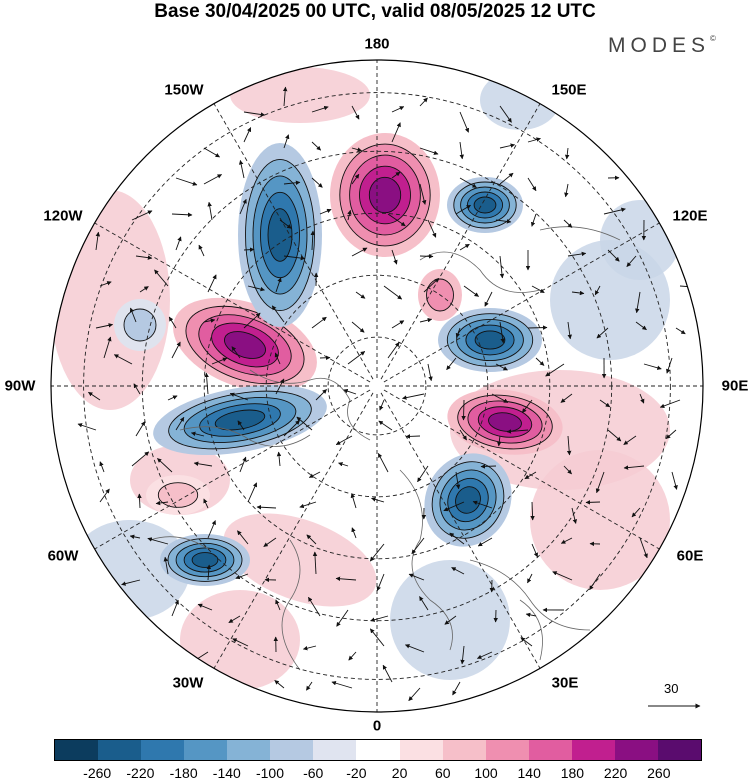 Image resolution: width=750 pixels, height=783 pixels. What do you see at coordinates (140, 773) in the screenshot?
I see `colorbar-label: -220` at bounding box center [140, 773].